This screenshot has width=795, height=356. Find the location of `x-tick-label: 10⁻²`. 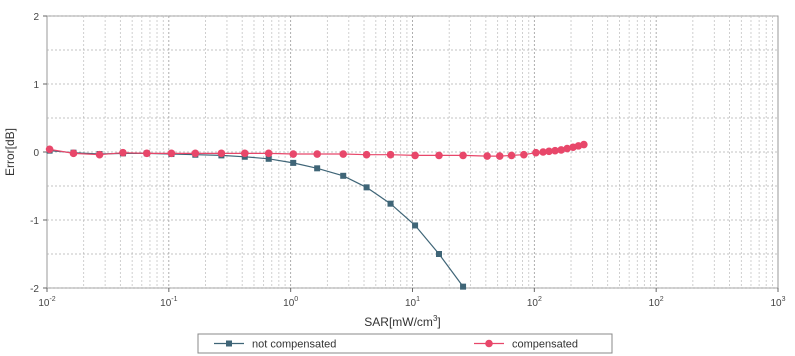

x-tick-label: 10⁻² is located at coordinates (46, 302).